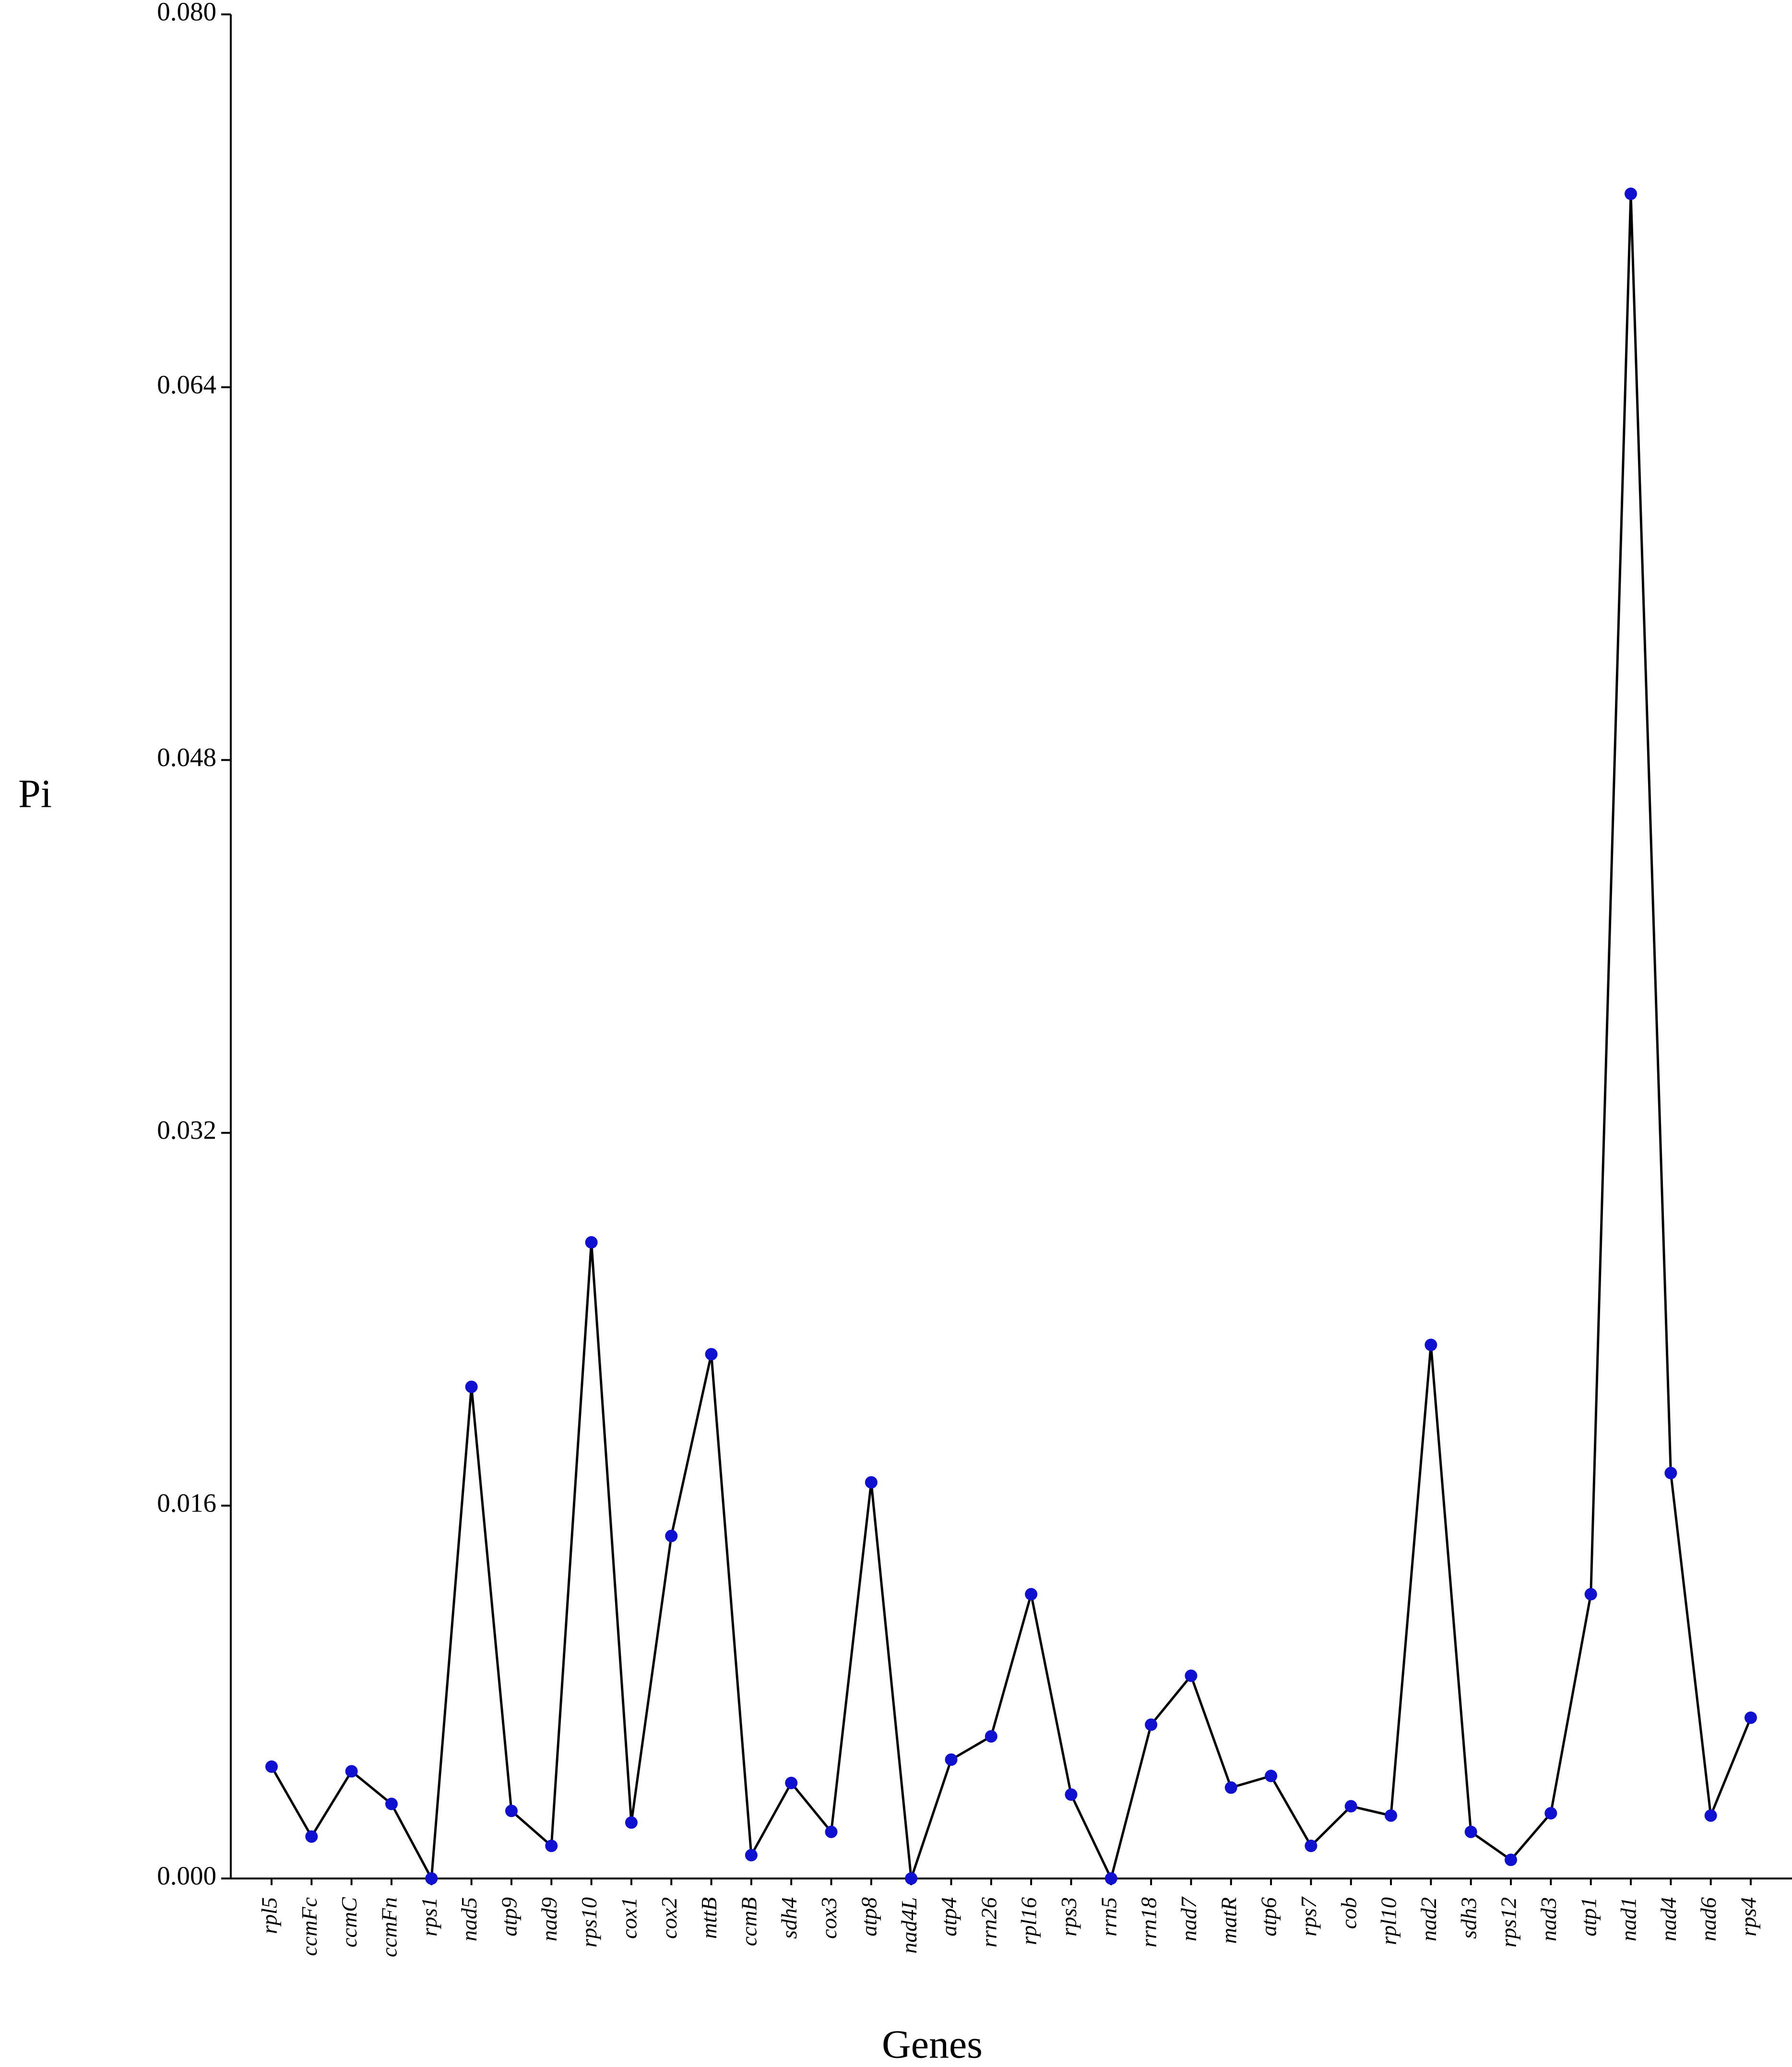 The width and height of the screenshot is (1792, 2067). I want to click on x-tick-label: nad4L, so click(909, 1926).